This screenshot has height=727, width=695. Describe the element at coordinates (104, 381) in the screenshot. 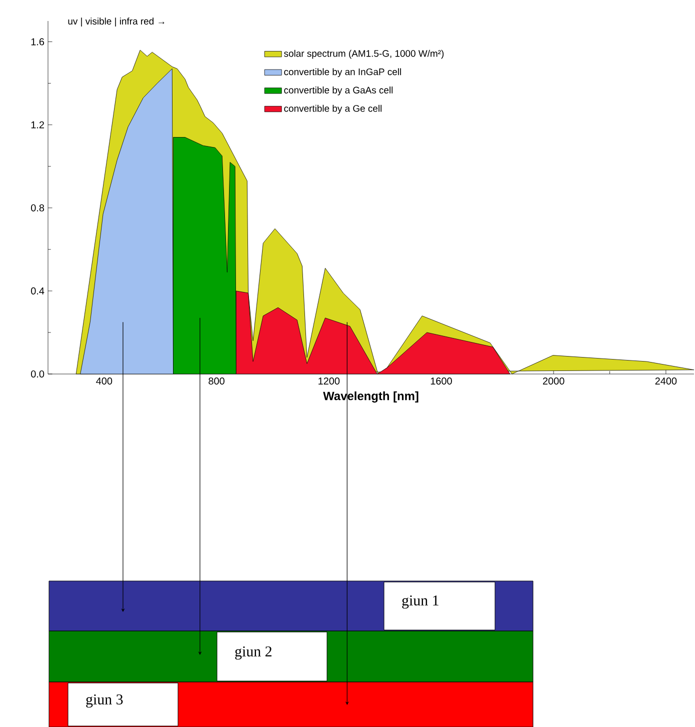

I see `x-tick-label: 400` at that location.